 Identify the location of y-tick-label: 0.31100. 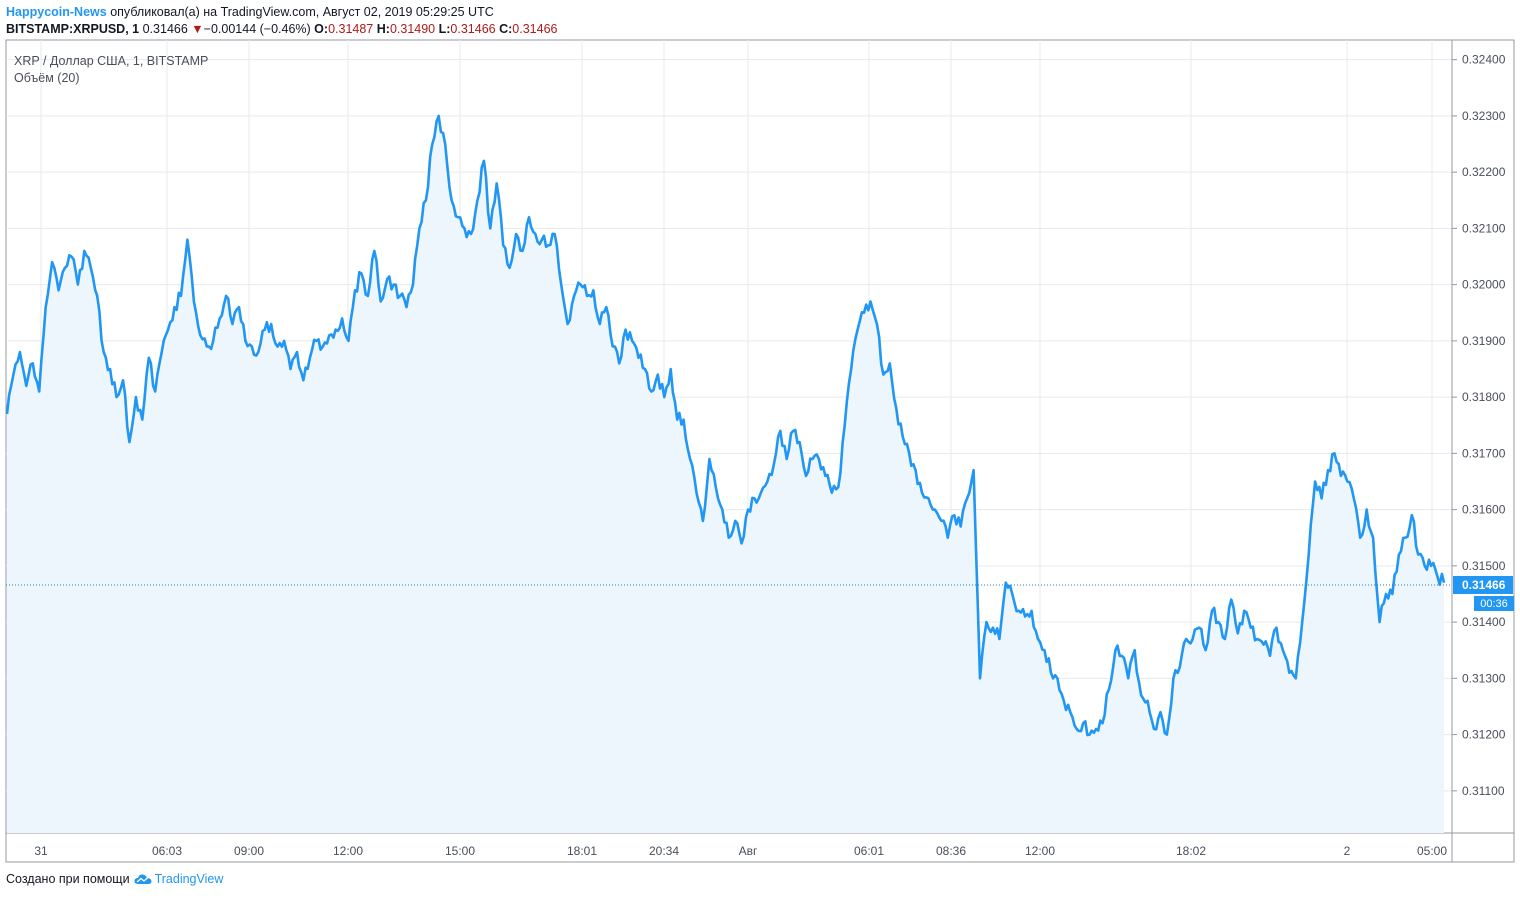
(1483, 791).